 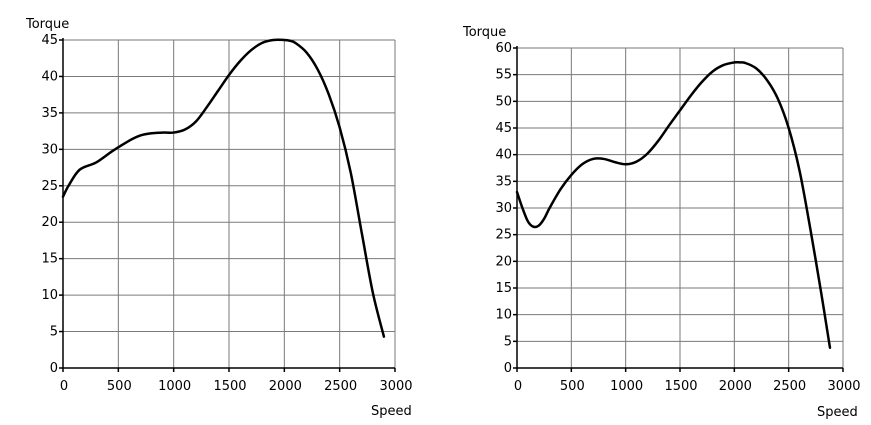 I want to click on y-tick-label: 50, so click(x=503, y=101).